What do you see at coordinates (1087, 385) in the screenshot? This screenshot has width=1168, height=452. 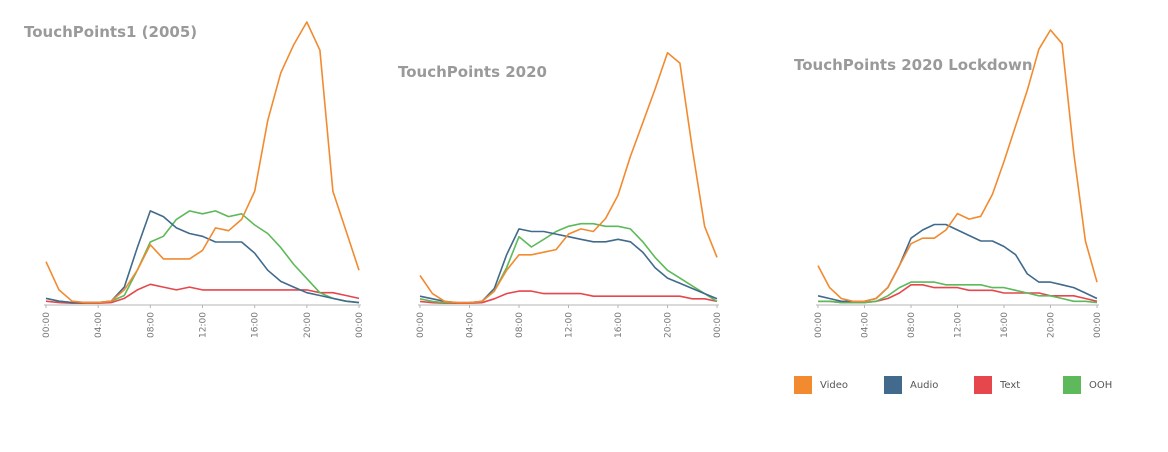 I see `legend-item-ooh: OOH` at bounding box center [1087, 385].